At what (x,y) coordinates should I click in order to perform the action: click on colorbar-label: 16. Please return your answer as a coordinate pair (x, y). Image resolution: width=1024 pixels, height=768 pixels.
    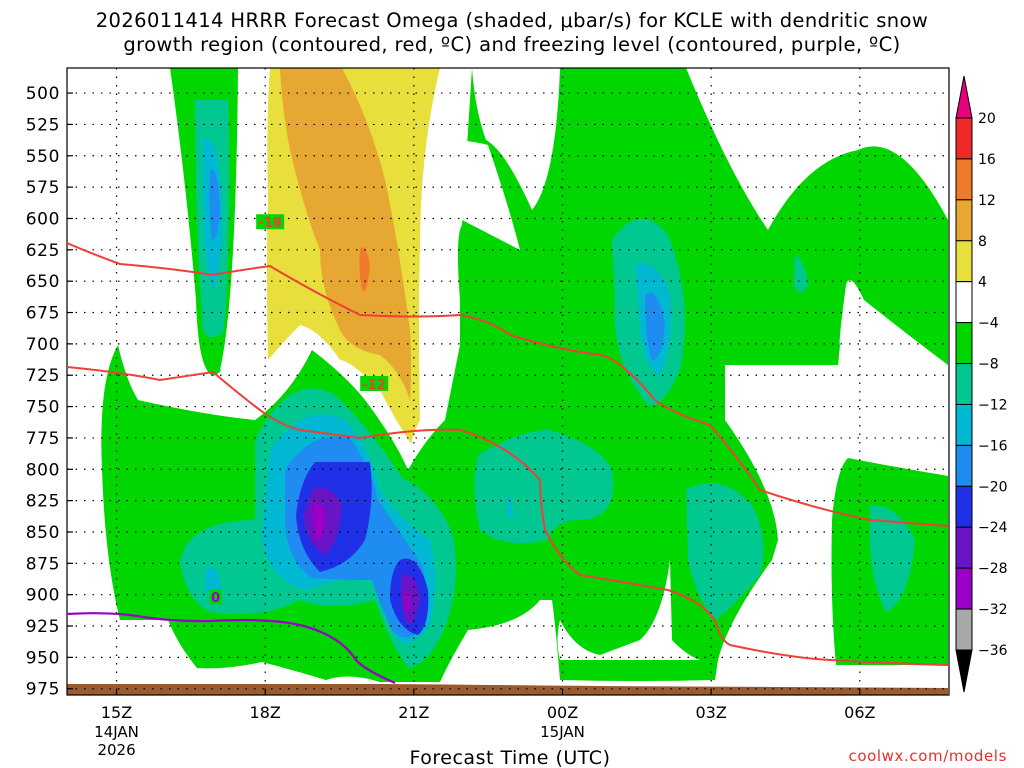
    Looking at the image, I should click on (987, 160).